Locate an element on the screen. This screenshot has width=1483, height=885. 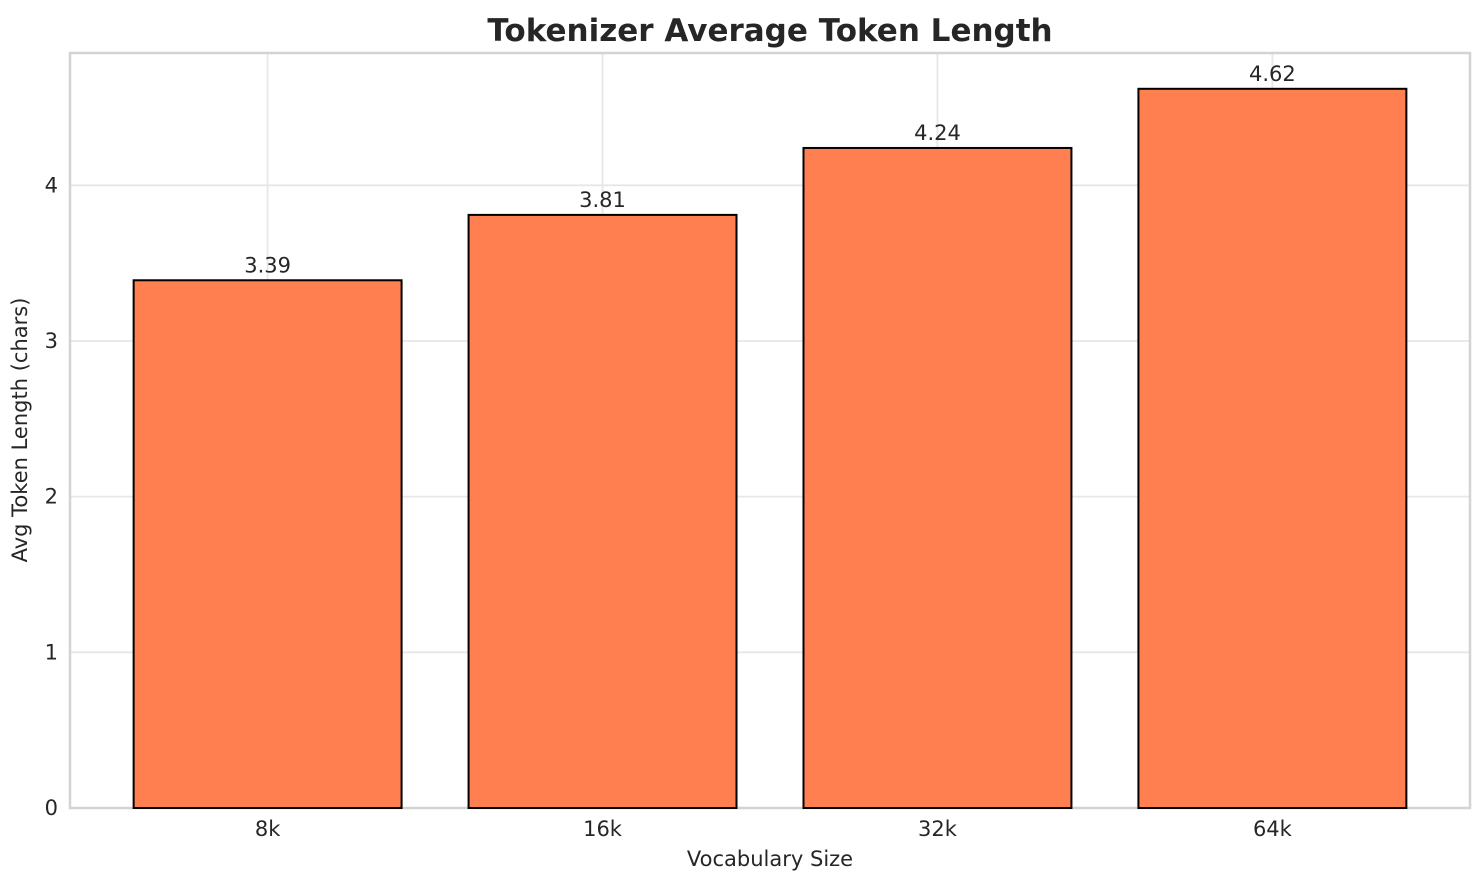
x-axis-label: Vocabulary Size is located at coordinates (770, 859).